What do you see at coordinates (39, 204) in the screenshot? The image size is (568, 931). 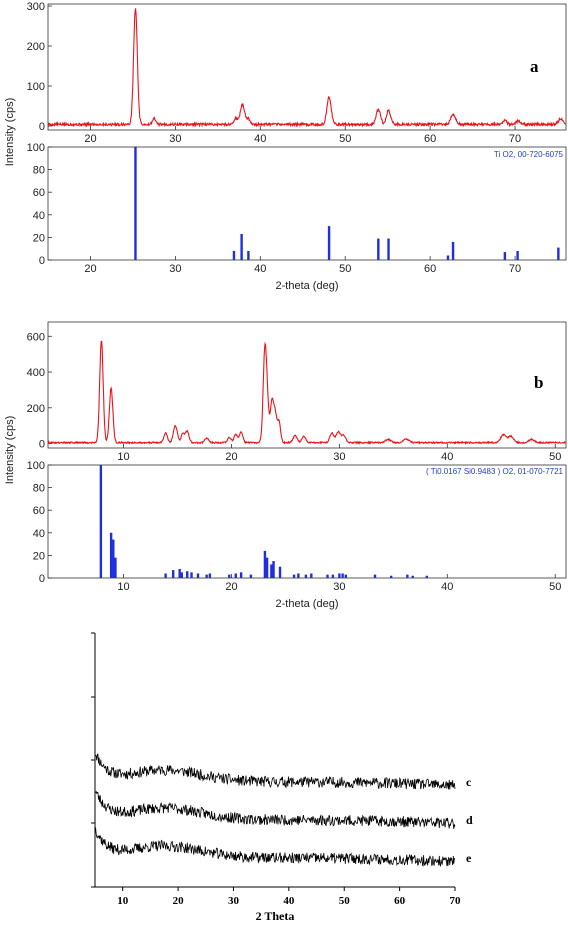 I see `panel-a-reference-y-ticks: 0 20 40 60 80 100` at bounding box center [39, 204].